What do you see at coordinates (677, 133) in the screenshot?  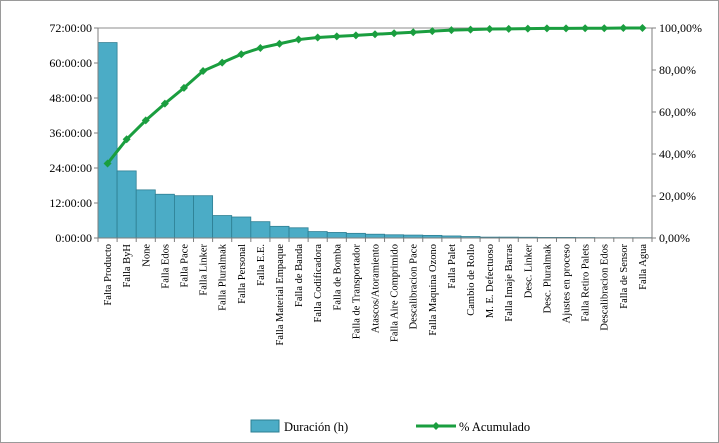 I see `right-axis-ticks: 0,00% 20,00% 40,00% 60,00% 80,00% 100,00%` at bounding box center [677, 133].